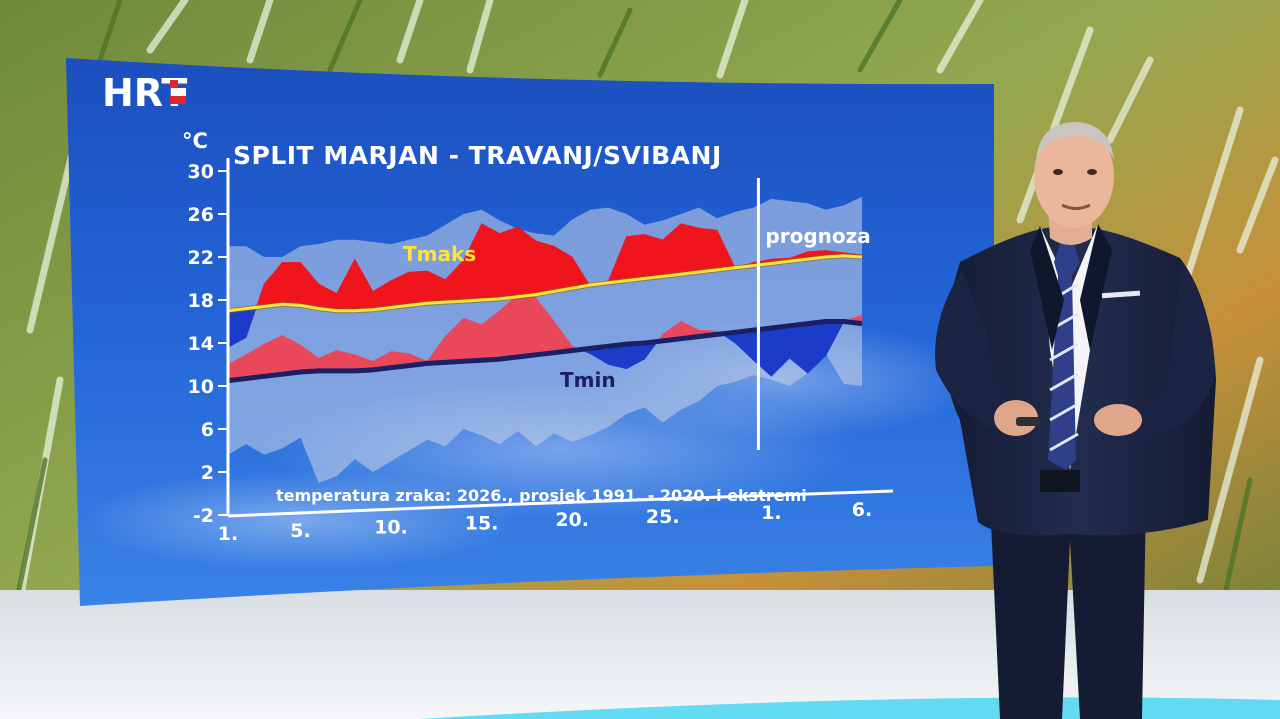 The height and width of the screenshot is (719, 1280). Describe the element at coordinates (391, 527) in the screenshot. I see `x-tick-label: 10.` at that location.